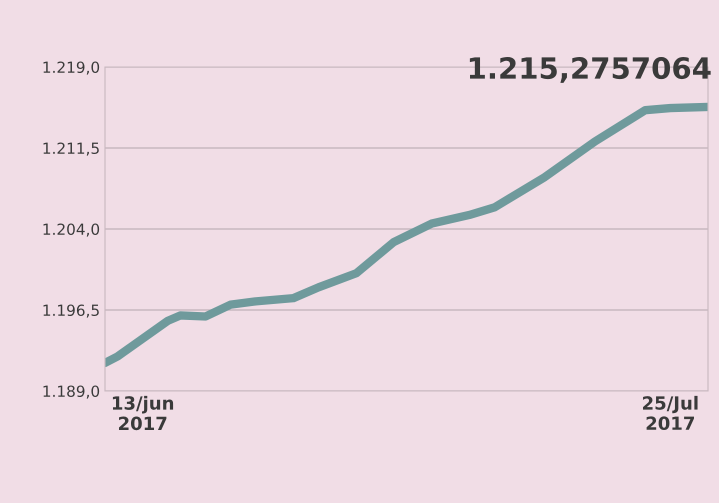  What do you see at coordinates (72, 392) in the screenshot?
I see `y-tick-label: 1.189,0` at bounding box center [72, 392].